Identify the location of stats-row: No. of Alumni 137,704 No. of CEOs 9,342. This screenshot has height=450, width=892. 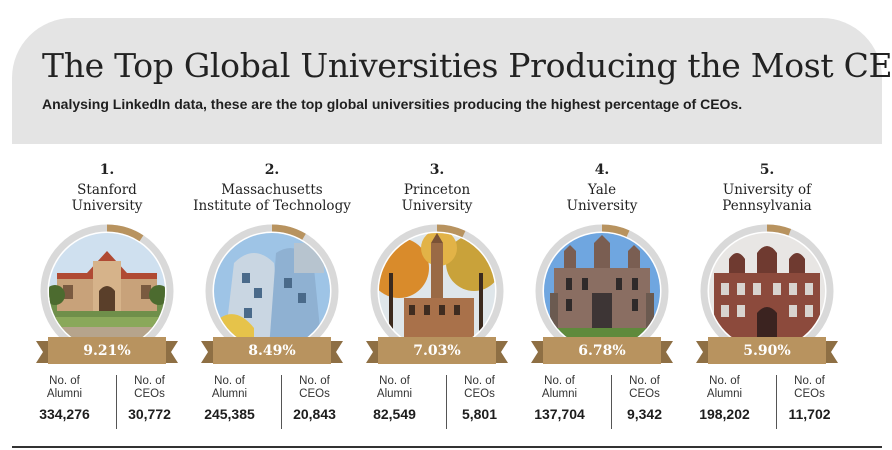
(602, 405).